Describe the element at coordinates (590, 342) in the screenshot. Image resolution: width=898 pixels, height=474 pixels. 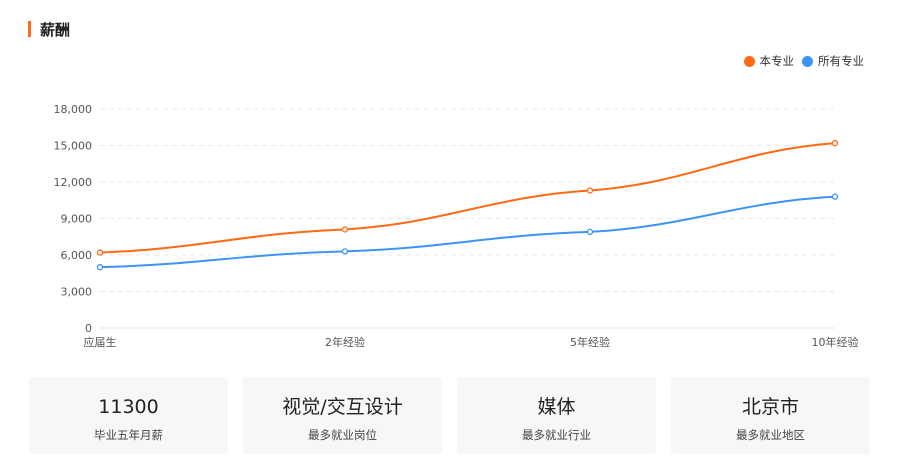
I see `x-tick-label: 5年经验` at that location.